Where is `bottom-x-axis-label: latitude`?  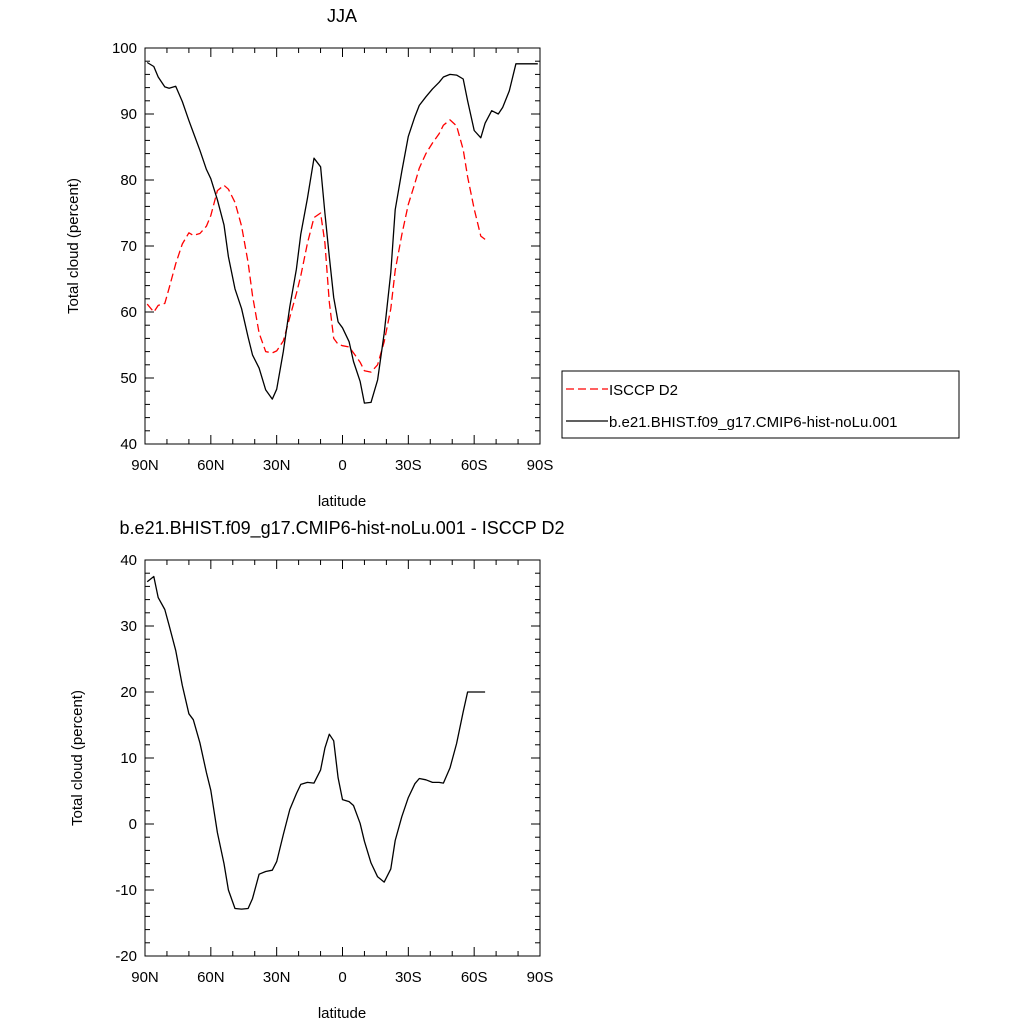 bottom-x-axis-label: latitude is located at coordinates (342, 1013).